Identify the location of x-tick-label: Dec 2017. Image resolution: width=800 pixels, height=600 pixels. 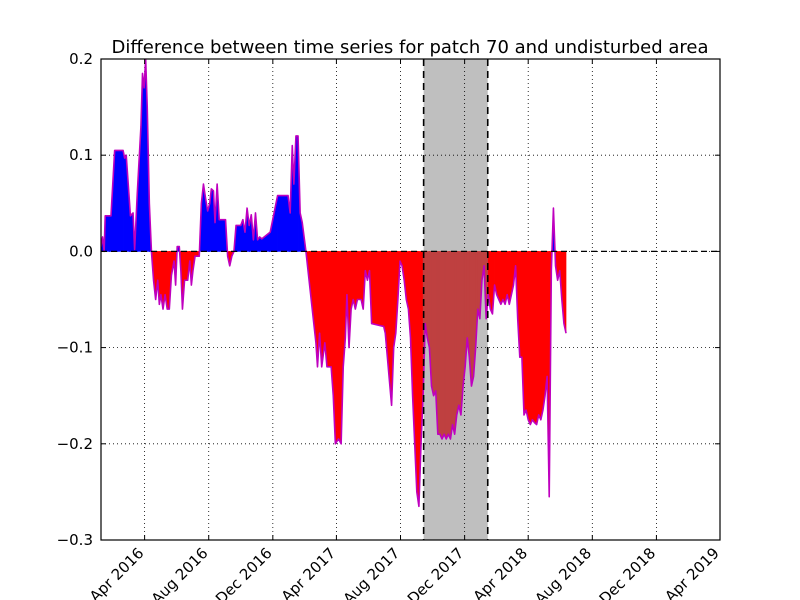
(436, 572).